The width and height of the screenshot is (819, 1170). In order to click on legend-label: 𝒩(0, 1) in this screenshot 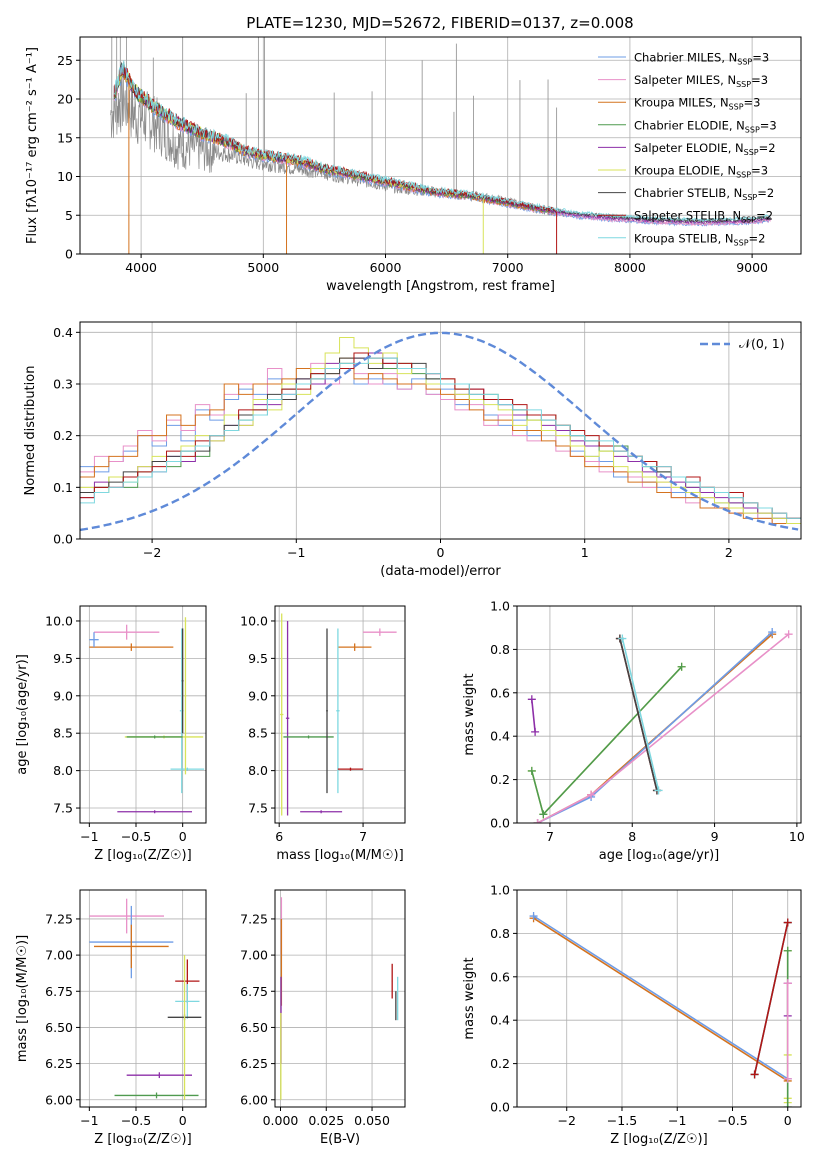, I will do `click(762, 343)`.